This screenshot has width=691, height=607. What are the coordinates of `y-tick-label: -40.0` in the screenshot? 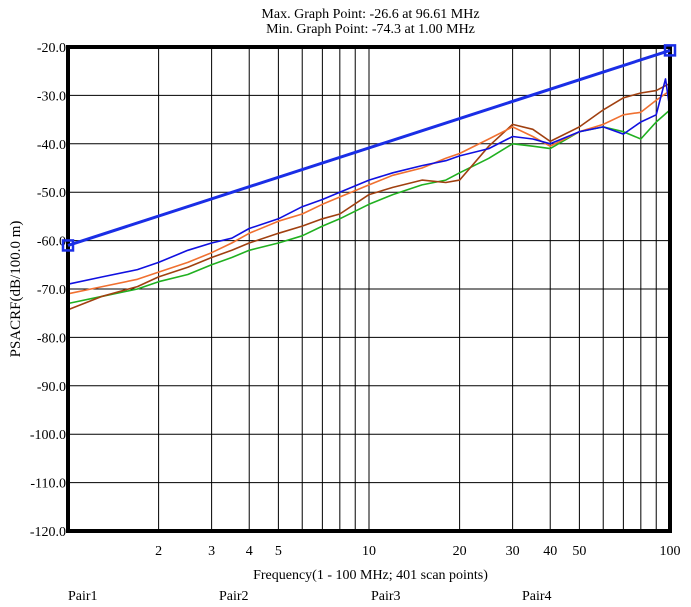 It's located at (51, 145).